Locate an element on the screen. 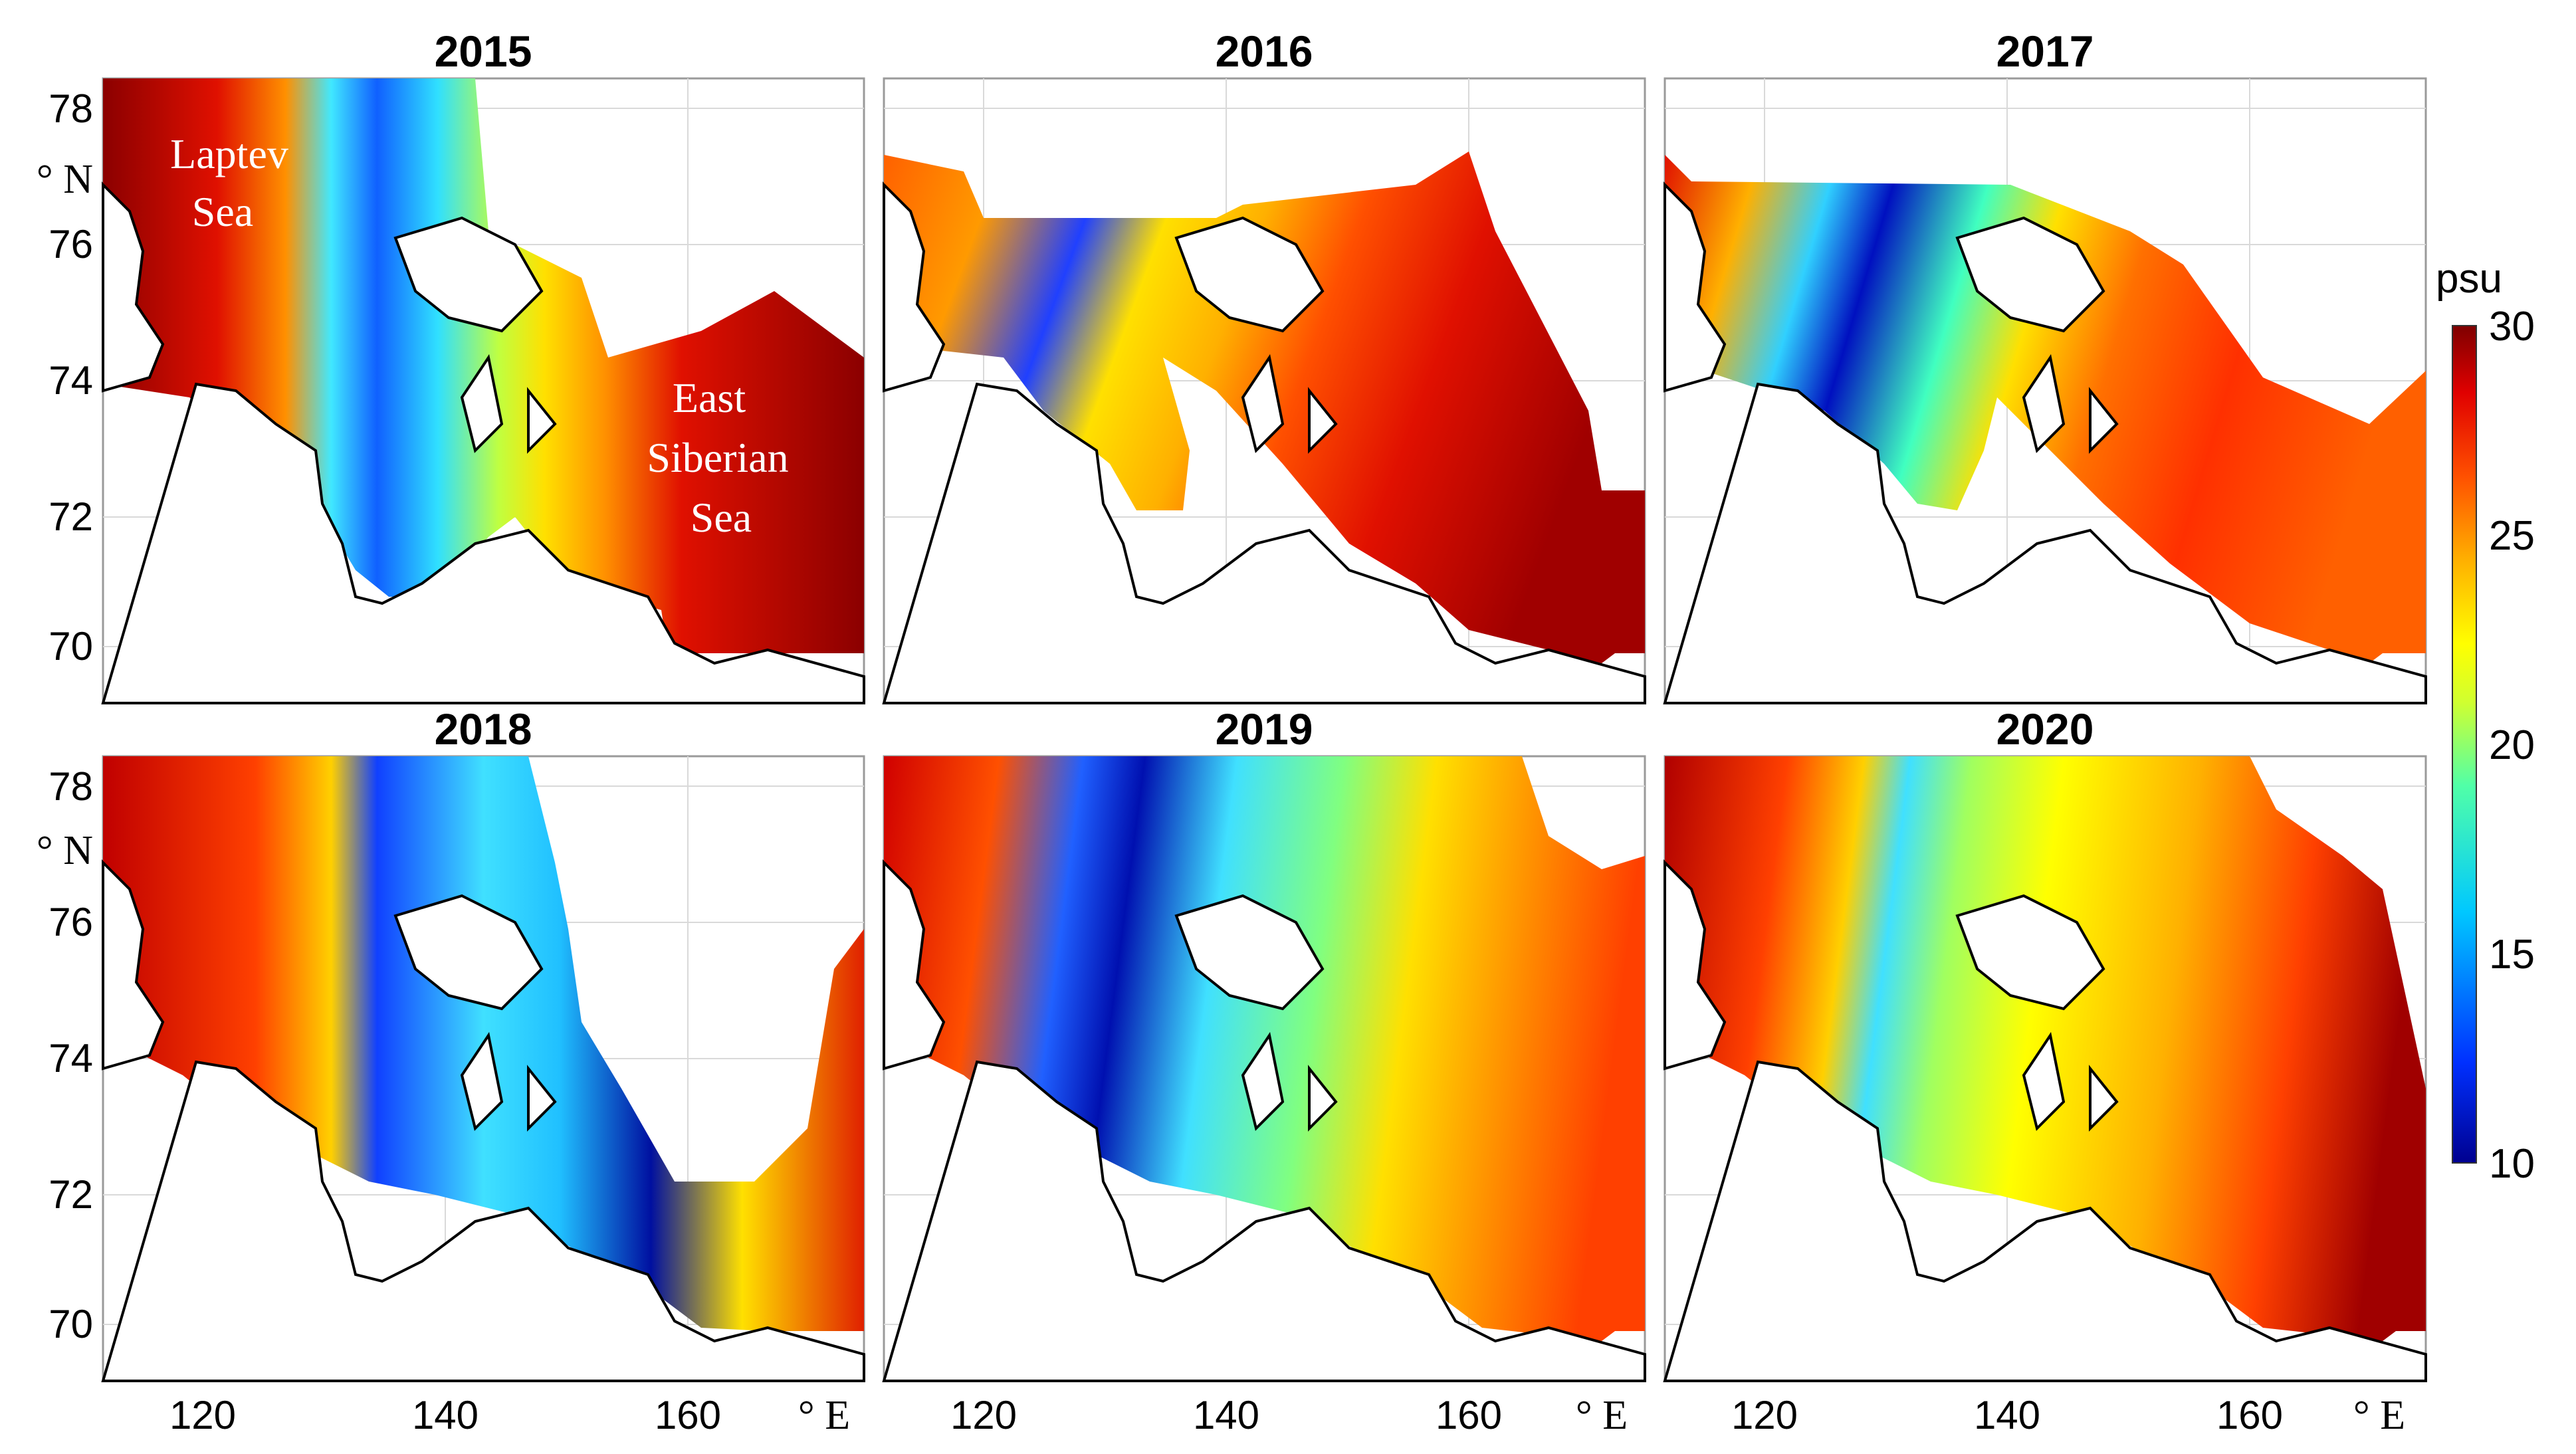  colorbar-unit: psu is located at coordinates (2469, 279).